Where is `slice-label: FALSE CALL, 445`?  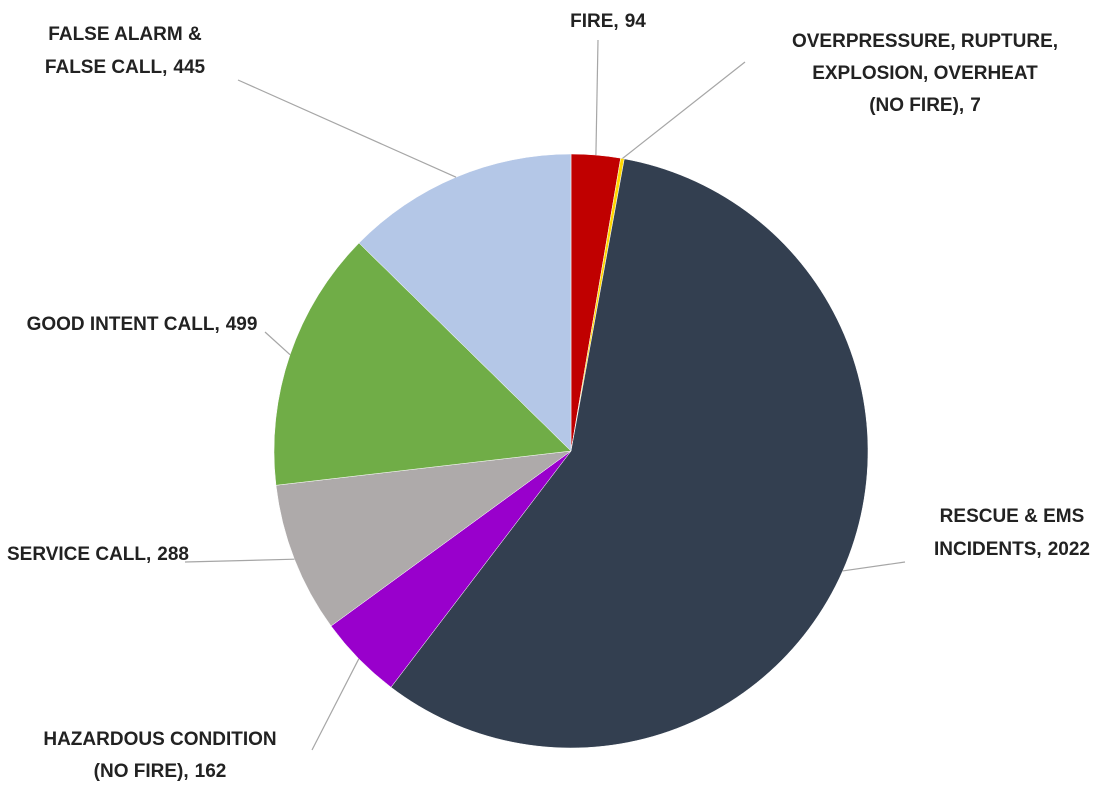 slice-label: FALSE CALL, 445 is located at coordinates (125, 67).